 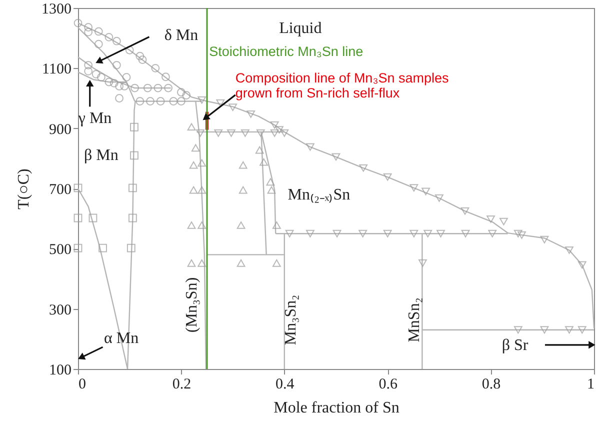 What do you see at coordinates (590, 384) in the screenshot?
I see `x-tick-label: 1` at bounding box center [590, 384].